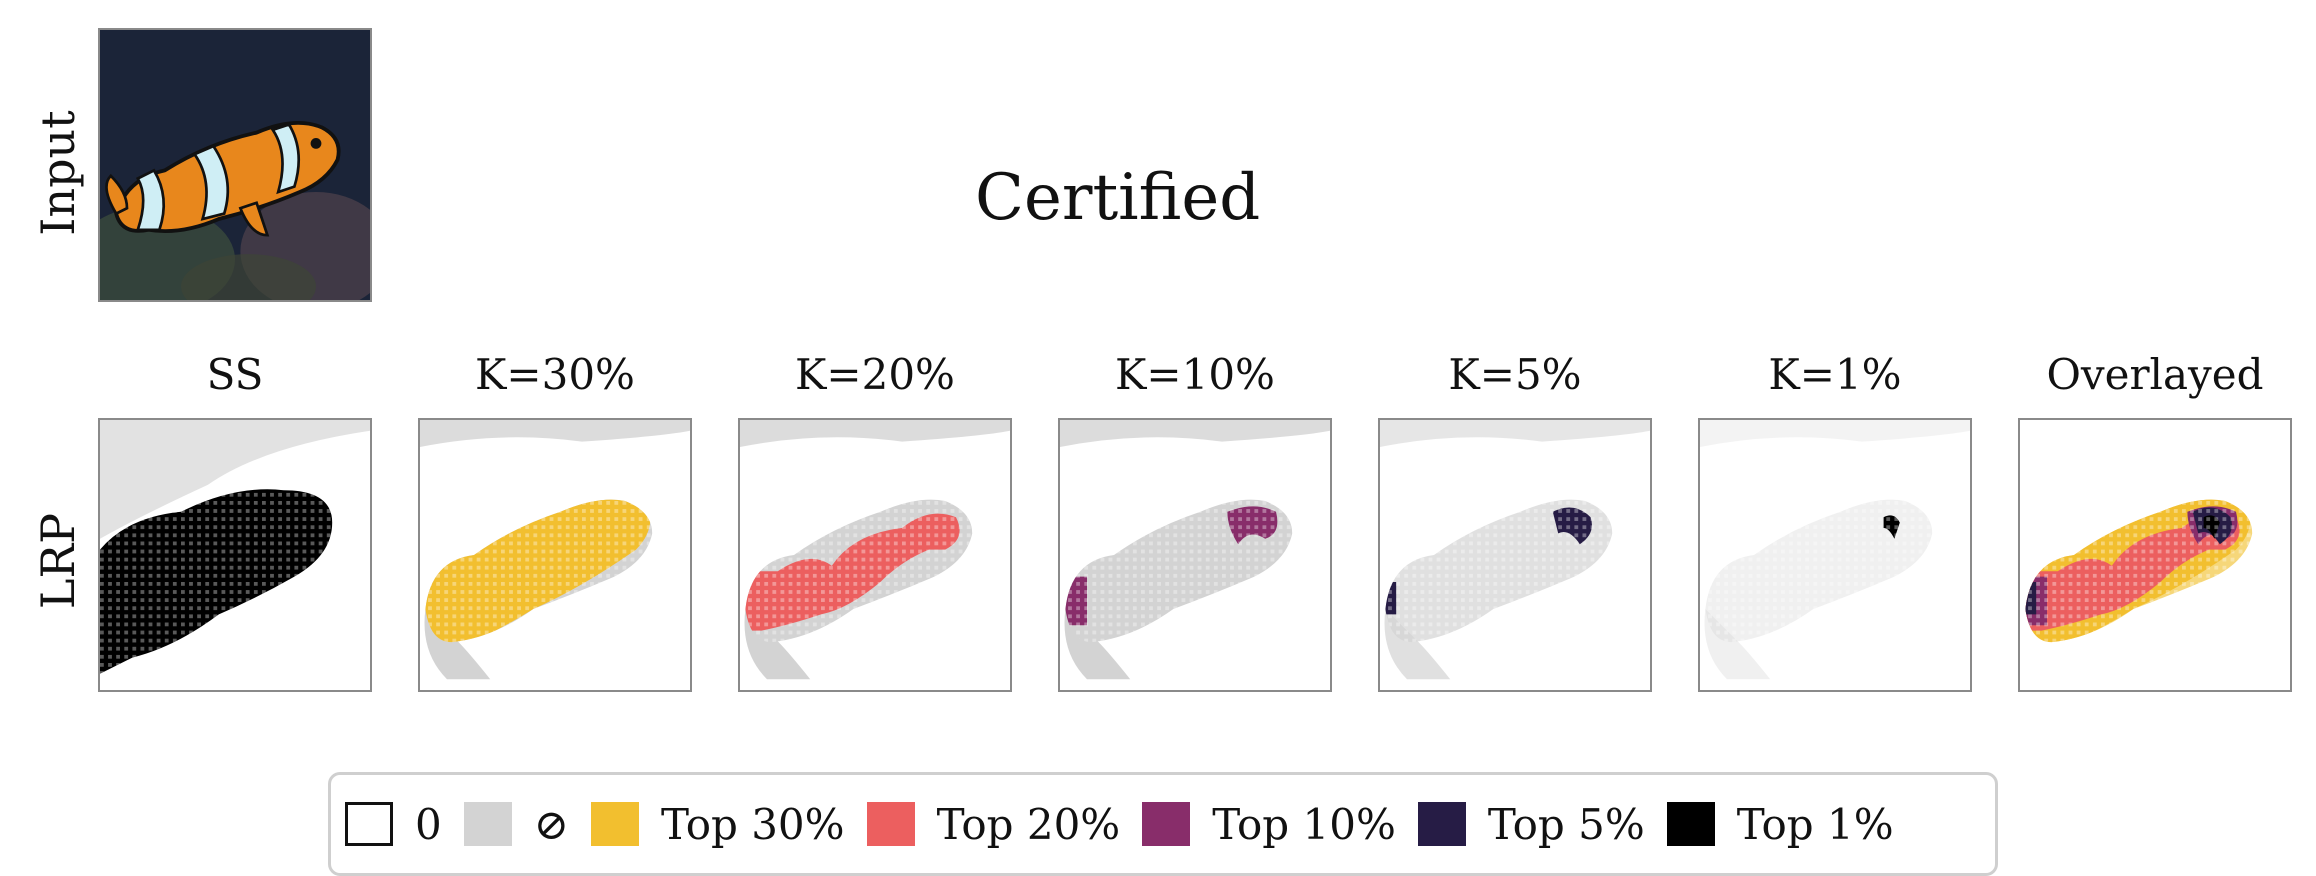  Describe the element at coordinates (875, 374) in the screenshot. I see `column-title: K=20%` at that location.